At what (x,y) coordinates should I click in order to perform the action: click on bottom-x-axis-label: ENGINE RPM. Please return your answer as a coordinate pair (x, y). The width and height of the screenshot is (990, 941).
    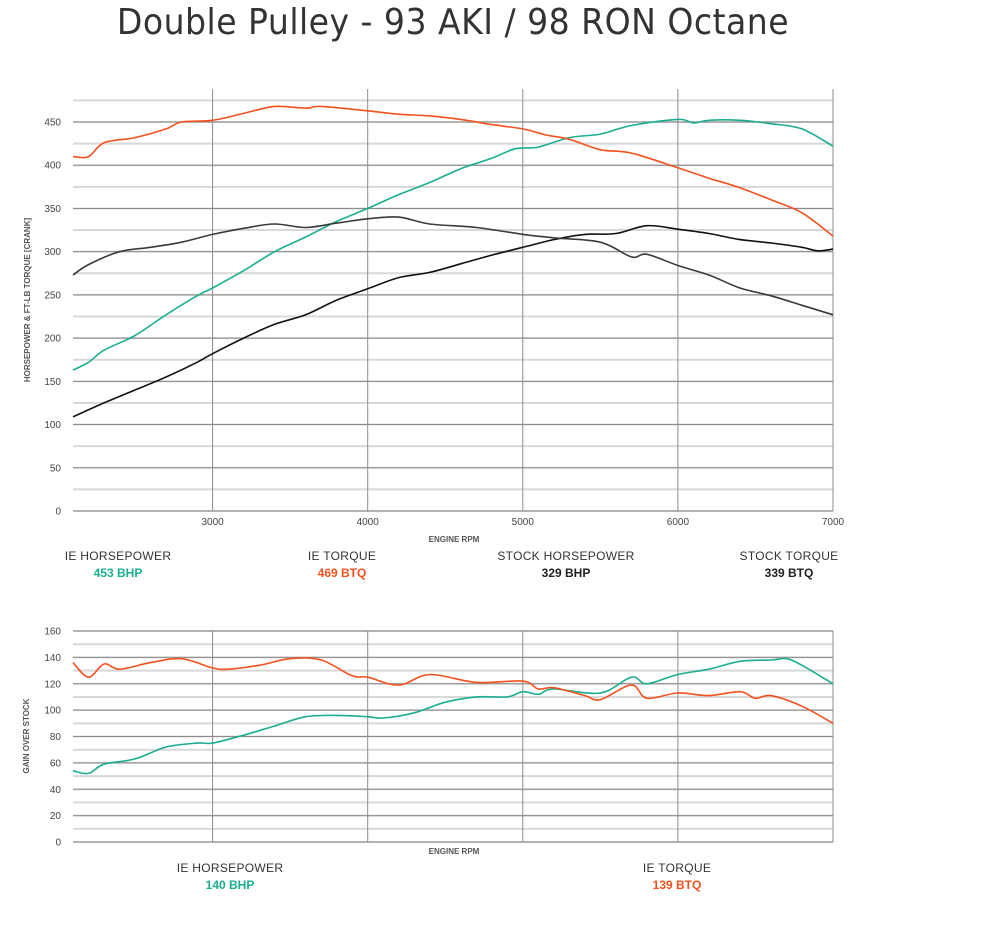
    Looking at the image, I should click on (454, 851).